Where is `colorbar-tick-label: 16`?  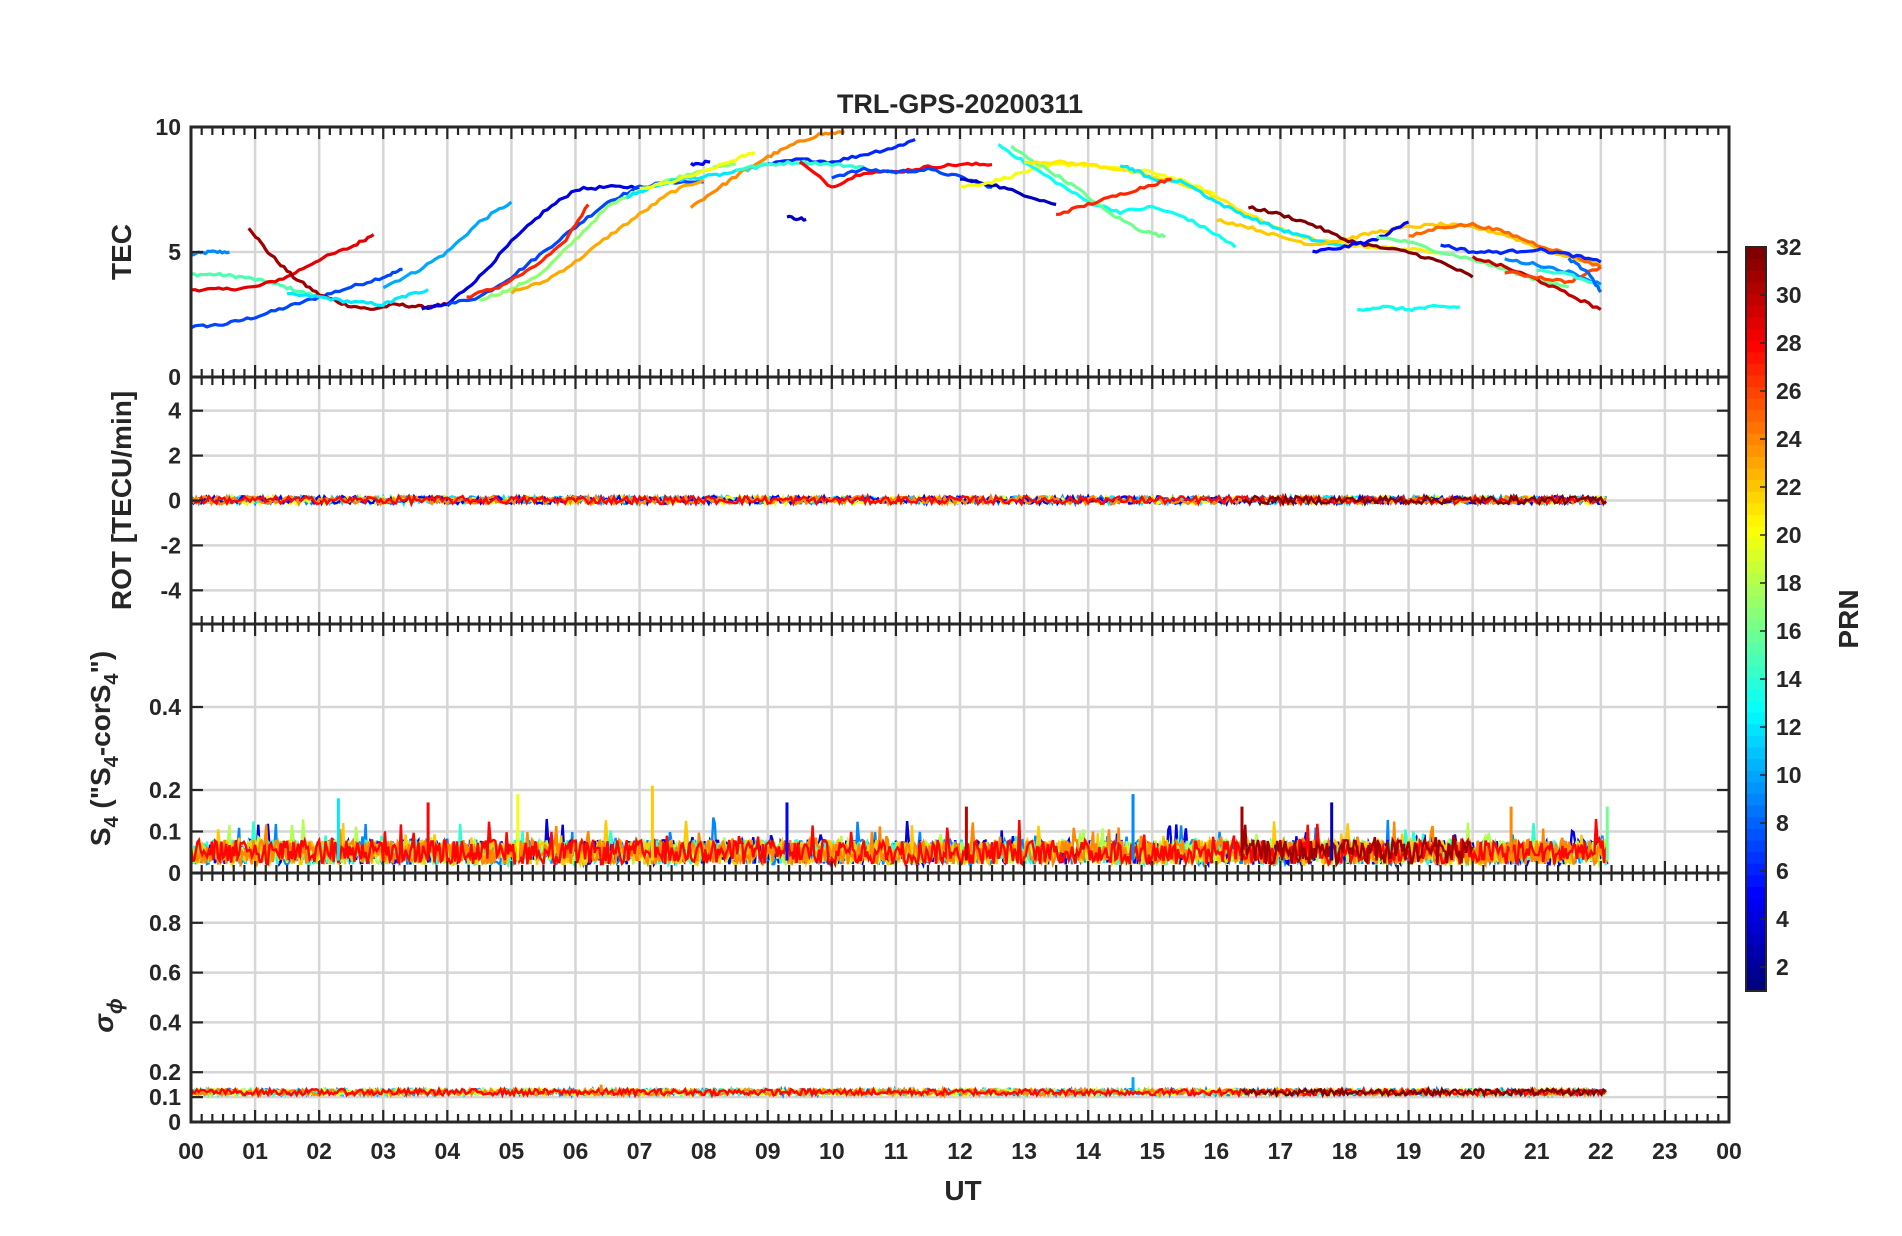
colorbar-tick-label: 16 is located at coordinates (1789, 631).